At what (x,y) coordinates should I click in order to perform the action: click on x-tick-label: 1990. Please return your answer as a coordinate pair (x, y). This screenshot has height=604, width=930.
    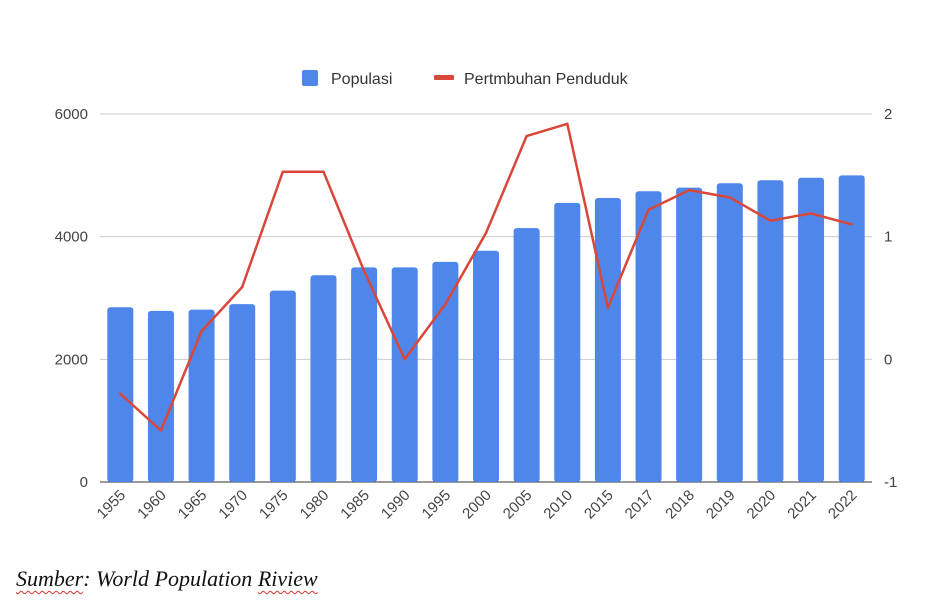
    Looking at the image, I should click on (396, 505).